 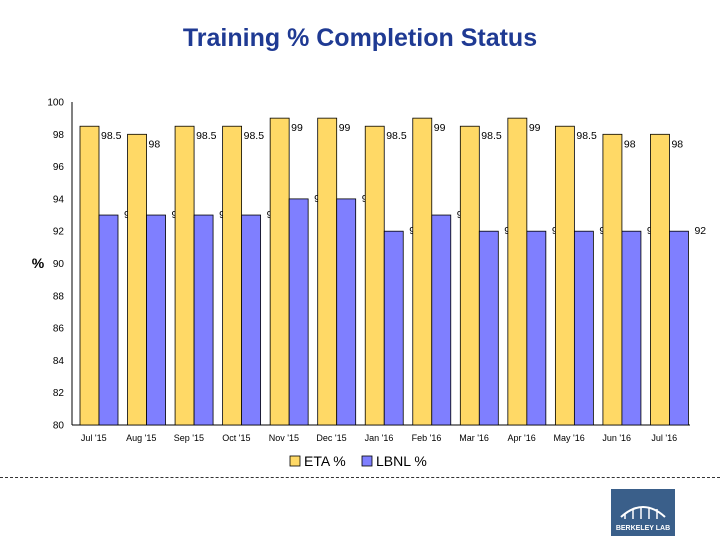 I want to click on y-tick-label: 86, so click(x=59, y=329).